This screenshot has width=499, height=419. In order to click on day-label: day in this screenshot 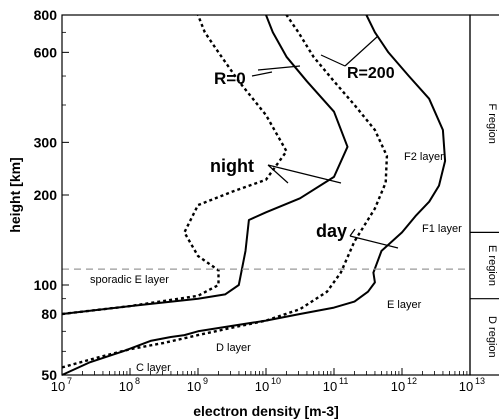, I will do `click(331, 231)`.